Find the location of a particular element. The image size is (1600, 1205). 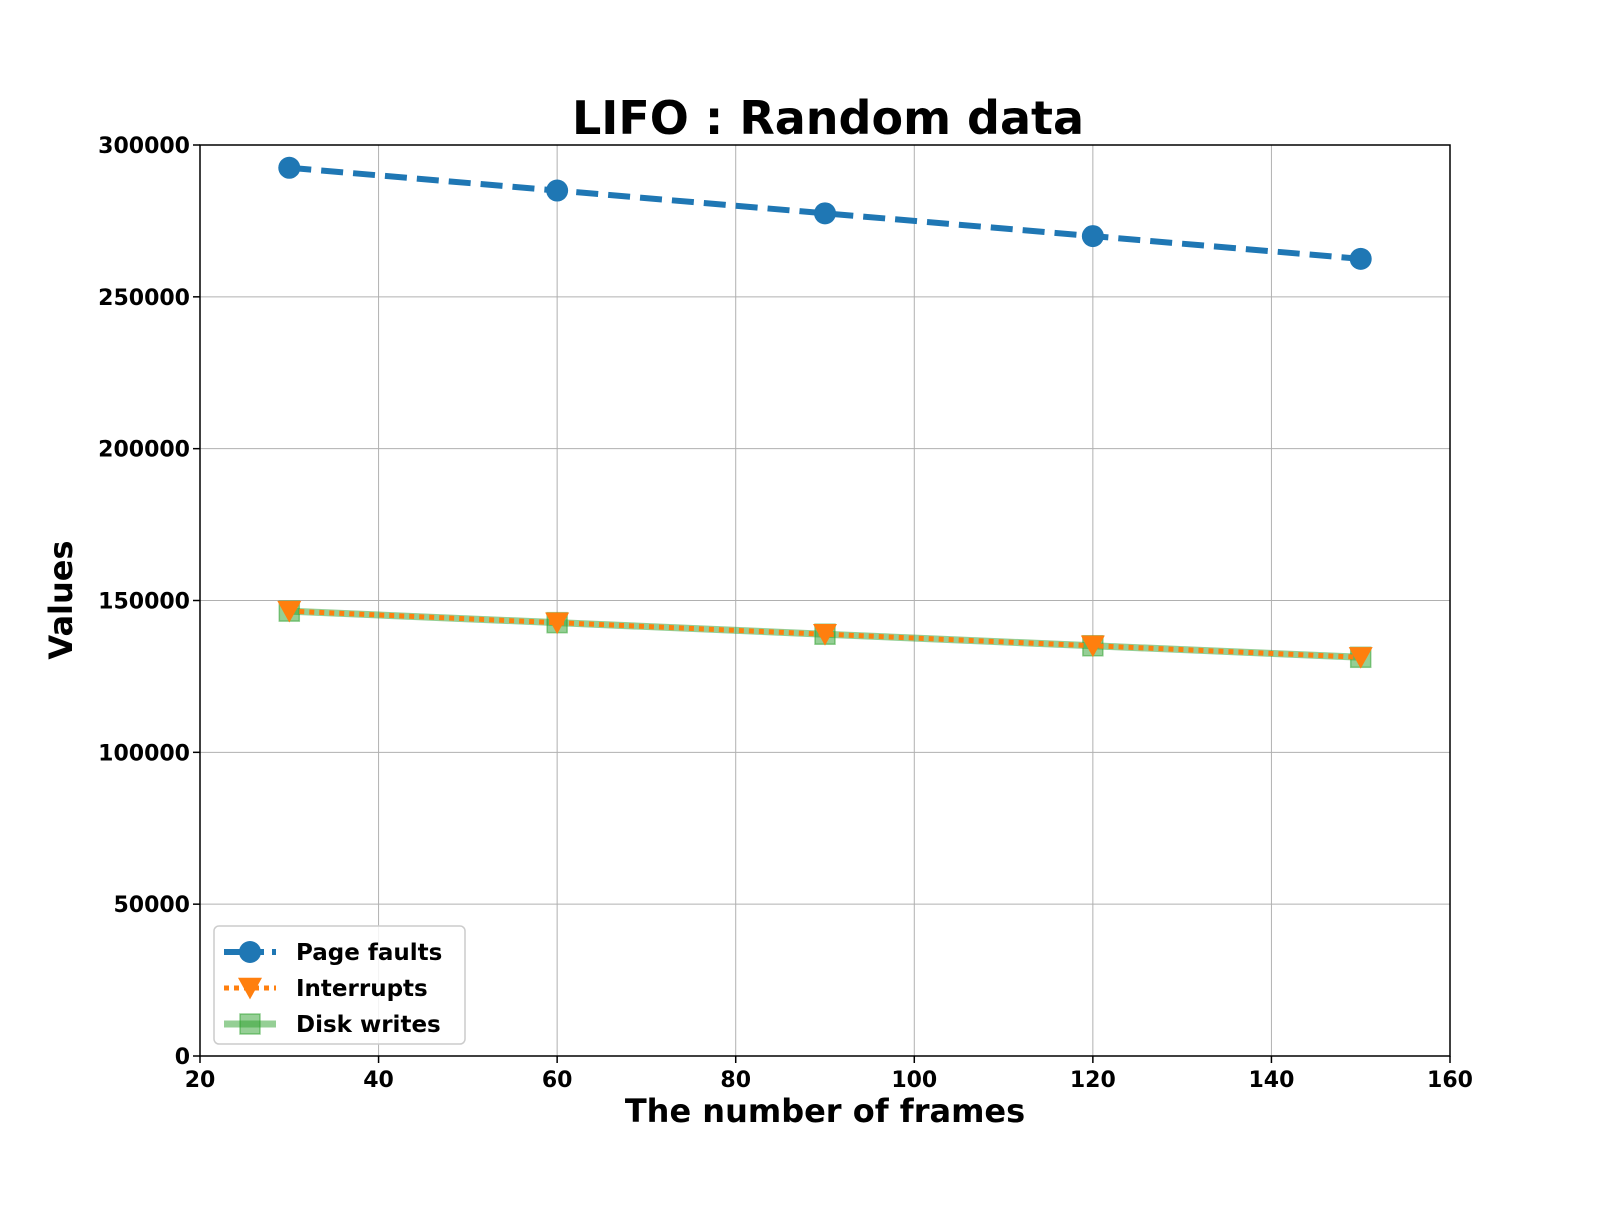

legend-entries: Page faults Interrupts Disk writes is located at coordinates (333, 989).